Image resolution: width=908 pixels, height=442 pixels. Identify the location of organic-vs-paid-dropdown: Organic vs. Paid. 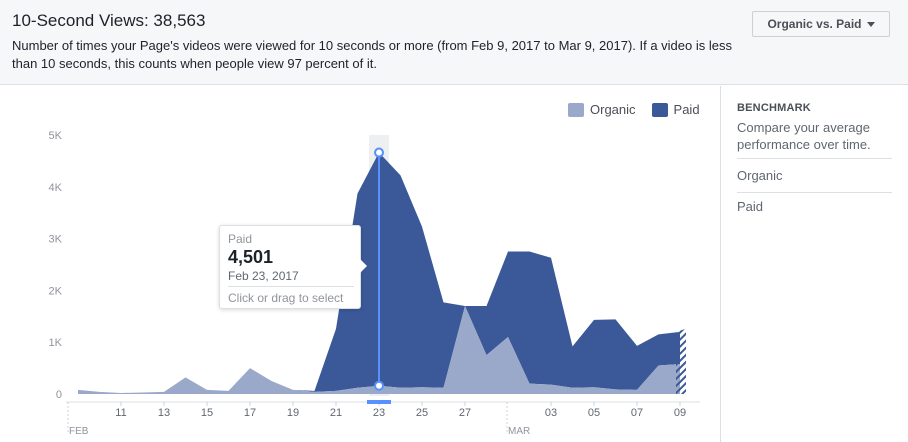
(821, 24).